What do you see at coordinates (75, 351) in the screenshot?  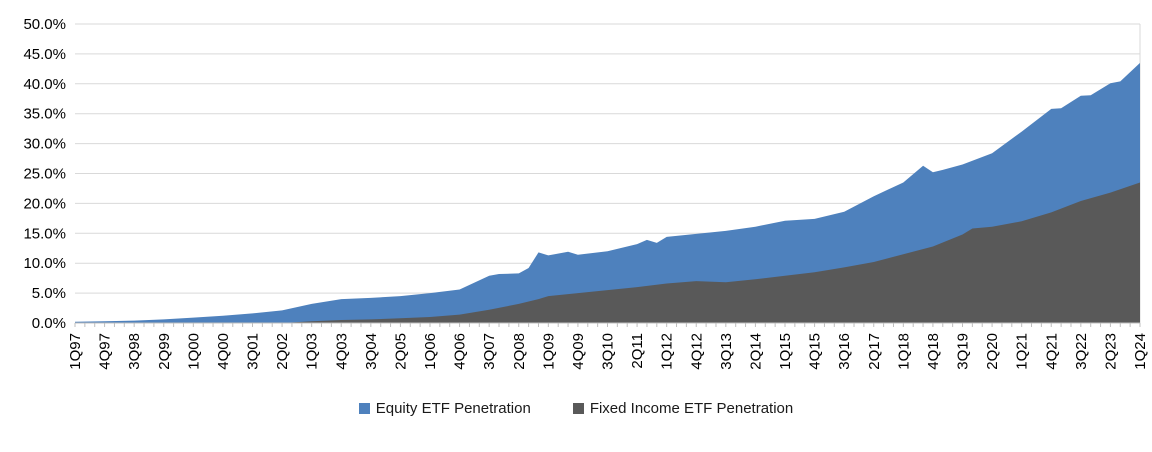 I see `x-tick-label: 1Q97` at bounding box center [75, 351].